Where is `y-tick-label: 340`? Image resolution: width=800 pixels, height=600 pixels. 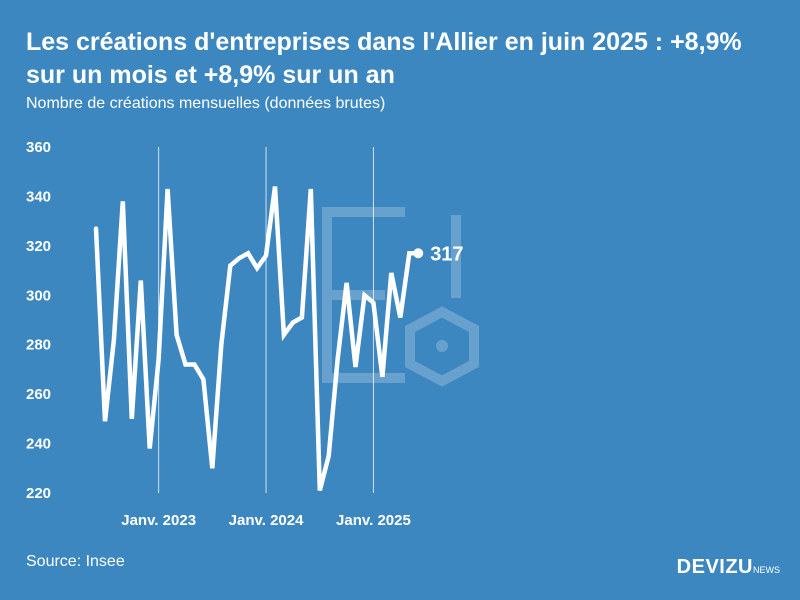
y-tick-label: 340 is located at coordinates (38, 196).